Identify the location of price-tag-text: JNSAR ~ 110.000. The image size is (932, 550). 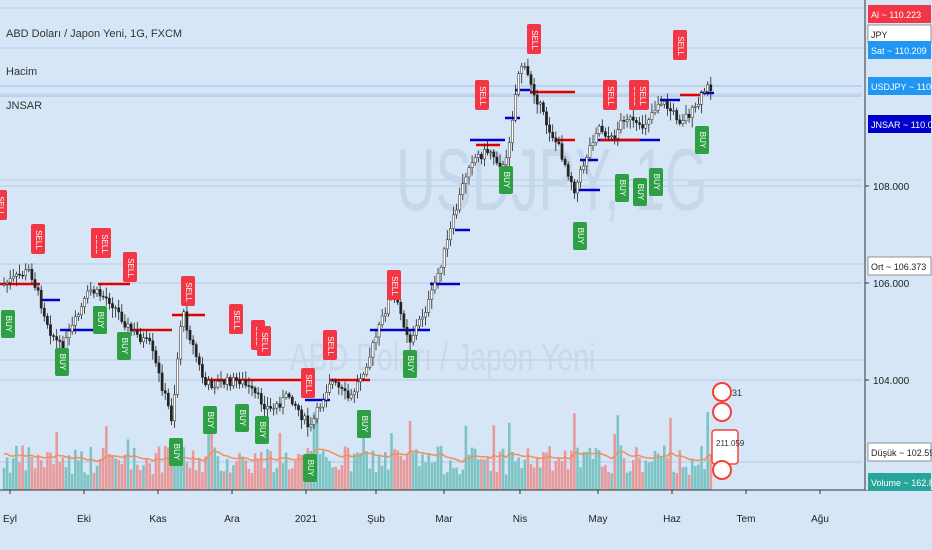
(901, 125).